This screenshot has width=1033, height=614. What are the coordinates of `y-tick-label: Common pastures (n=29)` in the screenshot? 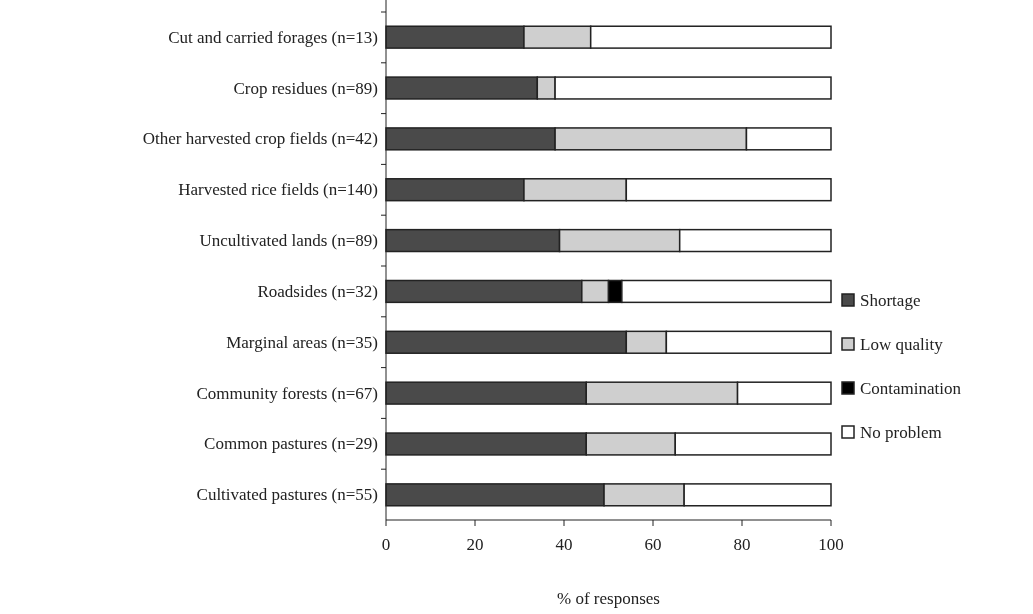 It's located at (291, 444).